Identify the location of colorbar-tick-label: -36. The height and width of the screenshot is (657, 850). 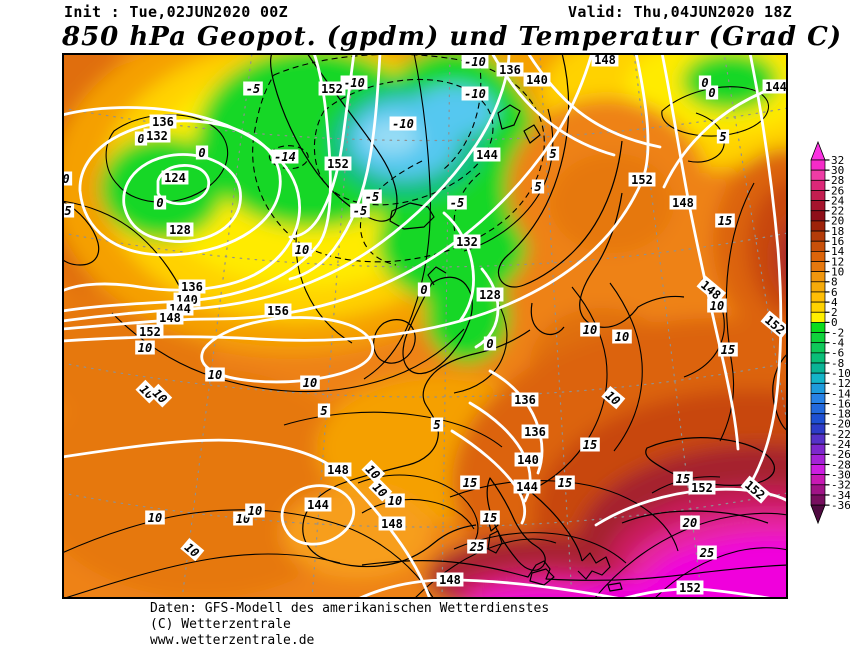
(840, 505).